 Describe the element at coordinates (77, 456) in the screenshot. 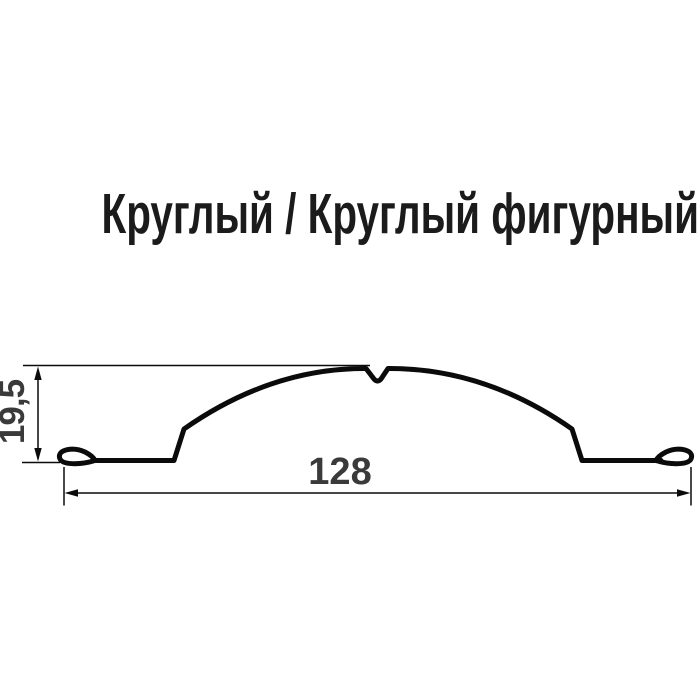

I see `profile-left-curl` at that location.